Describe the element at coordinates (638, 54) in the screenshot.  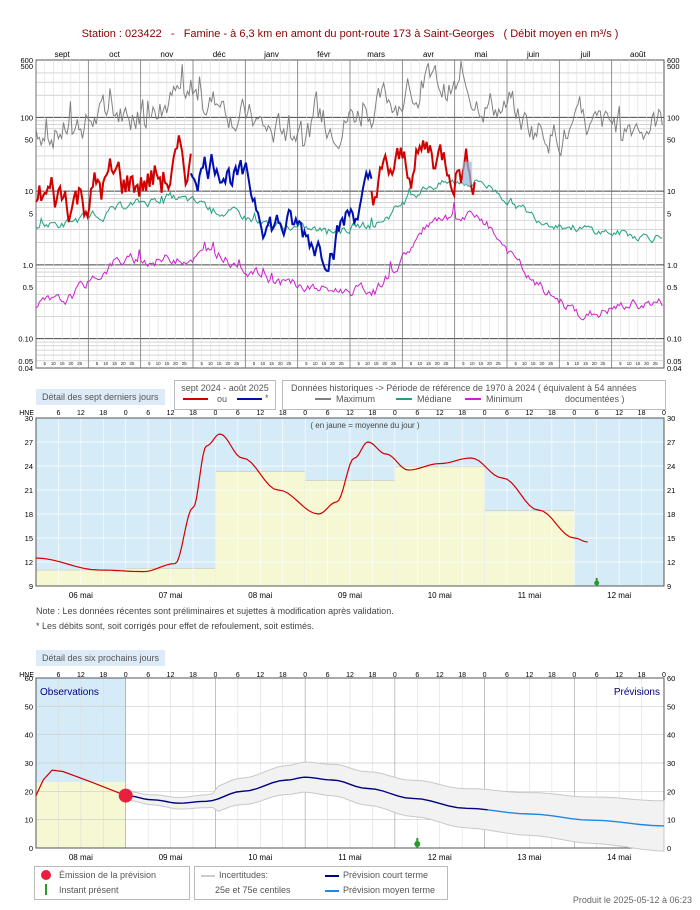
I see `month-label: août` at that location.